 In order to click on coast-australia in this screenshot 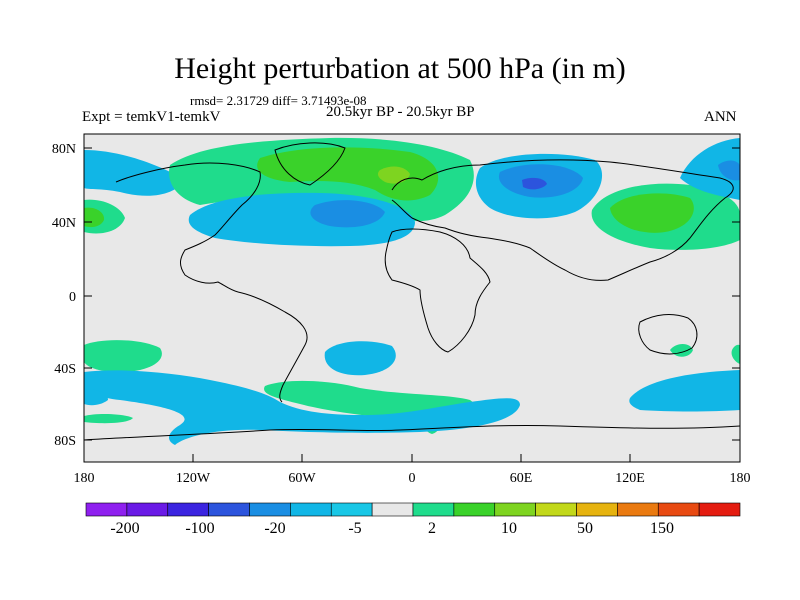, I will do `click(668, 334)`.